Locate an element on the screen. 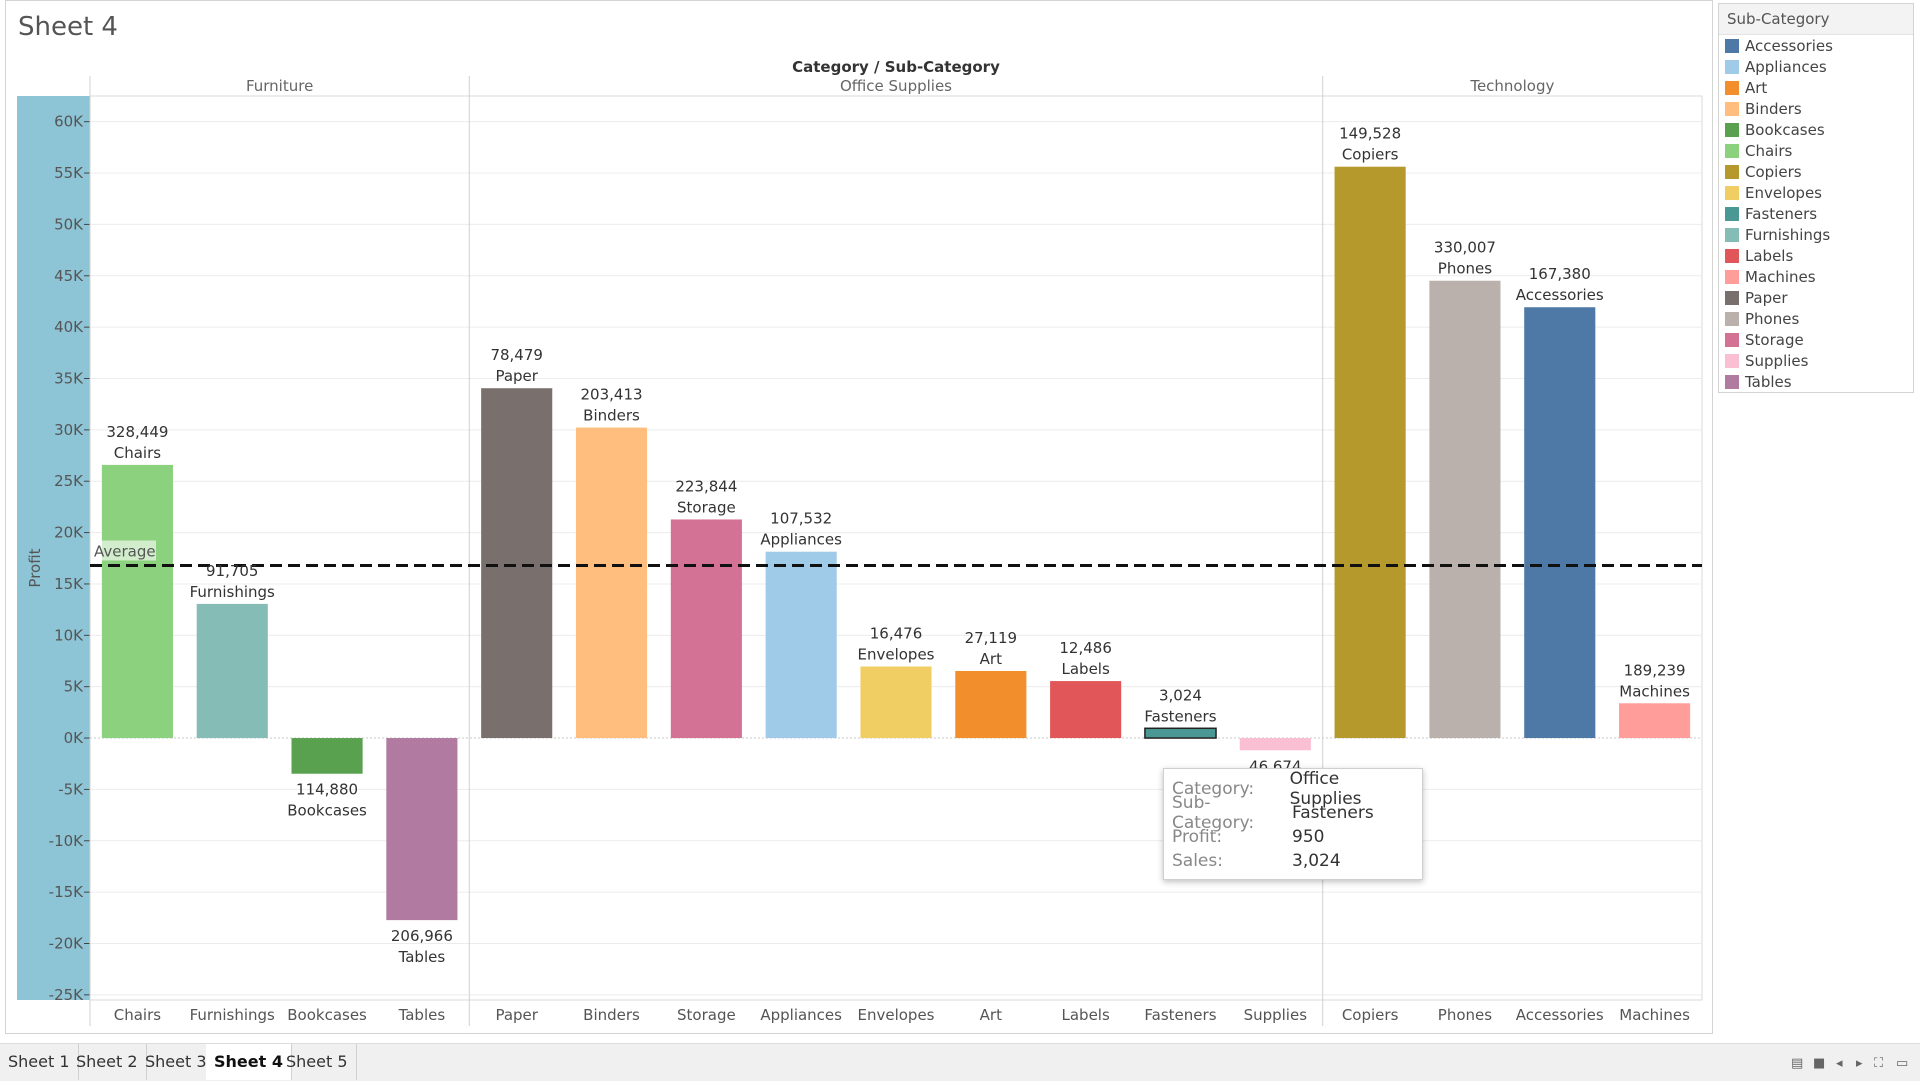 This screenshot has width=1920, height=1081. bar-tables is located at coordinates (422, 829).